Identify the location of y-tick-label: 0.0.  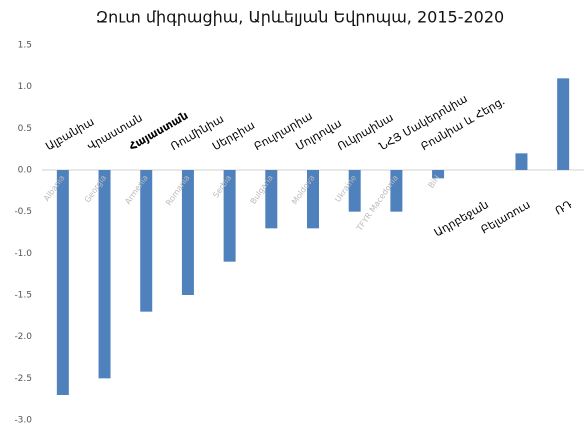
(25, 171).